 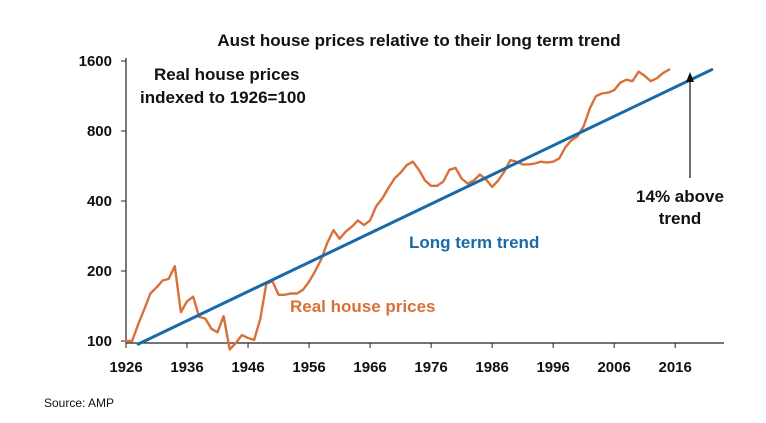 I want to click on y-ticks: 100 200 400 800 1600, so click(x=102, y=201).